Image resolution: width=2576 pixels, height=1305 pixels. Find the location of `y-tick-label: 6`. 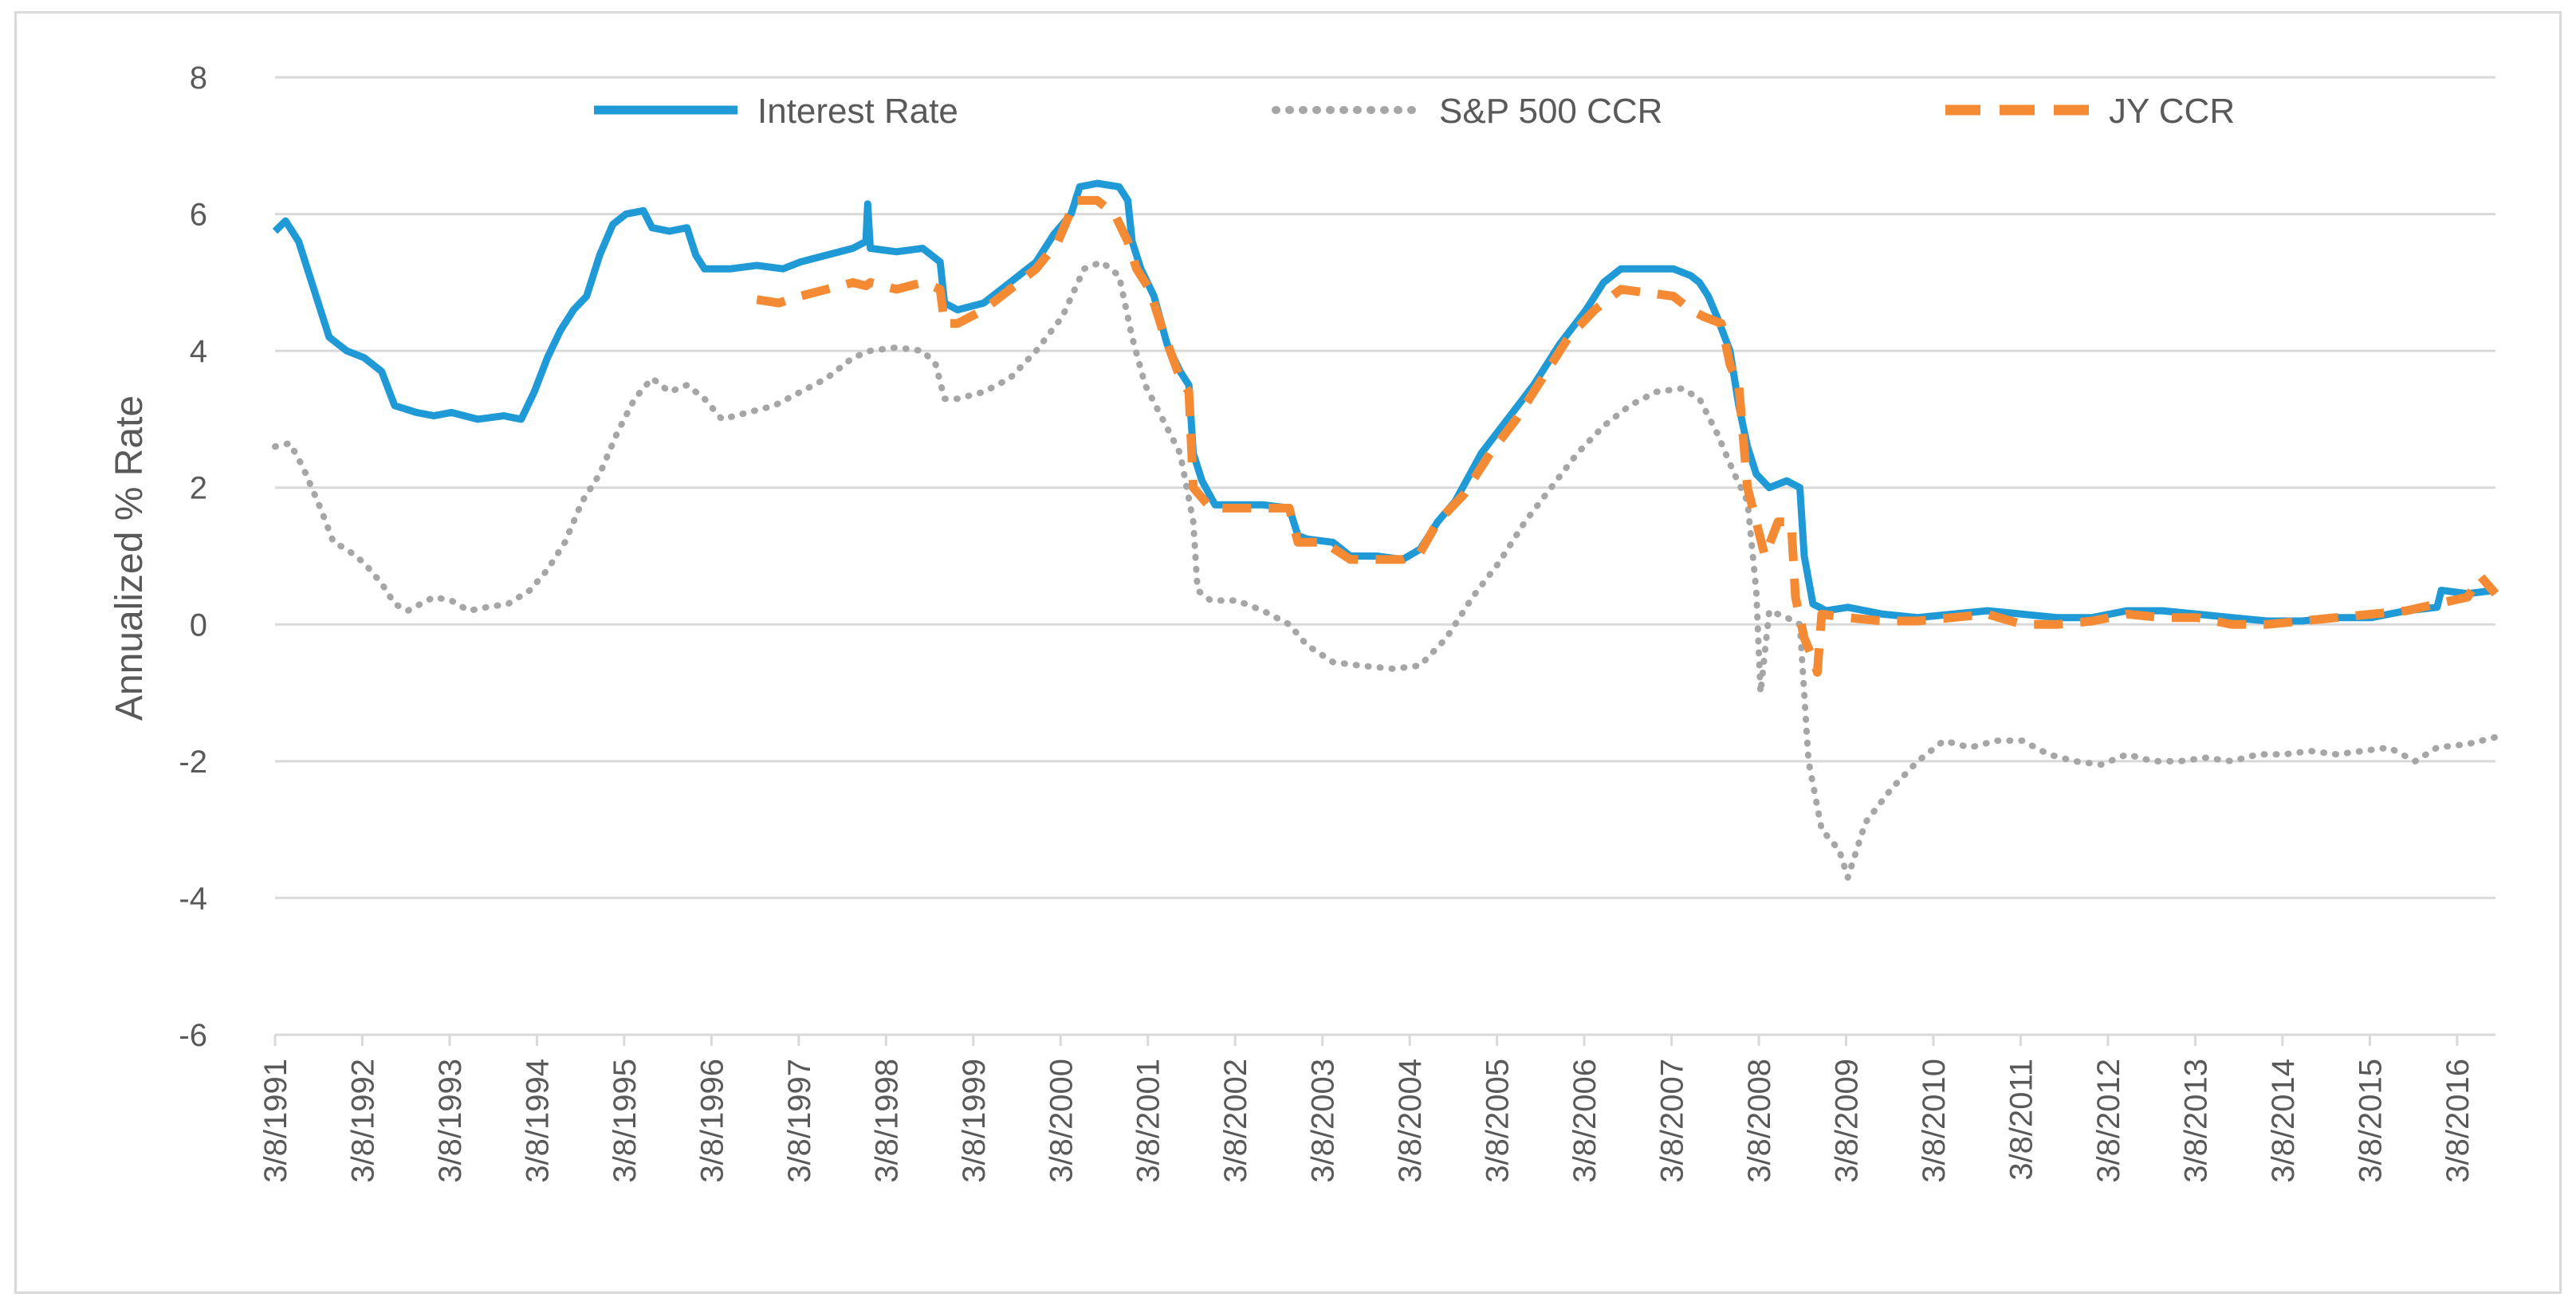

y-tick-label: 6 is located at coordinates (199, 215).